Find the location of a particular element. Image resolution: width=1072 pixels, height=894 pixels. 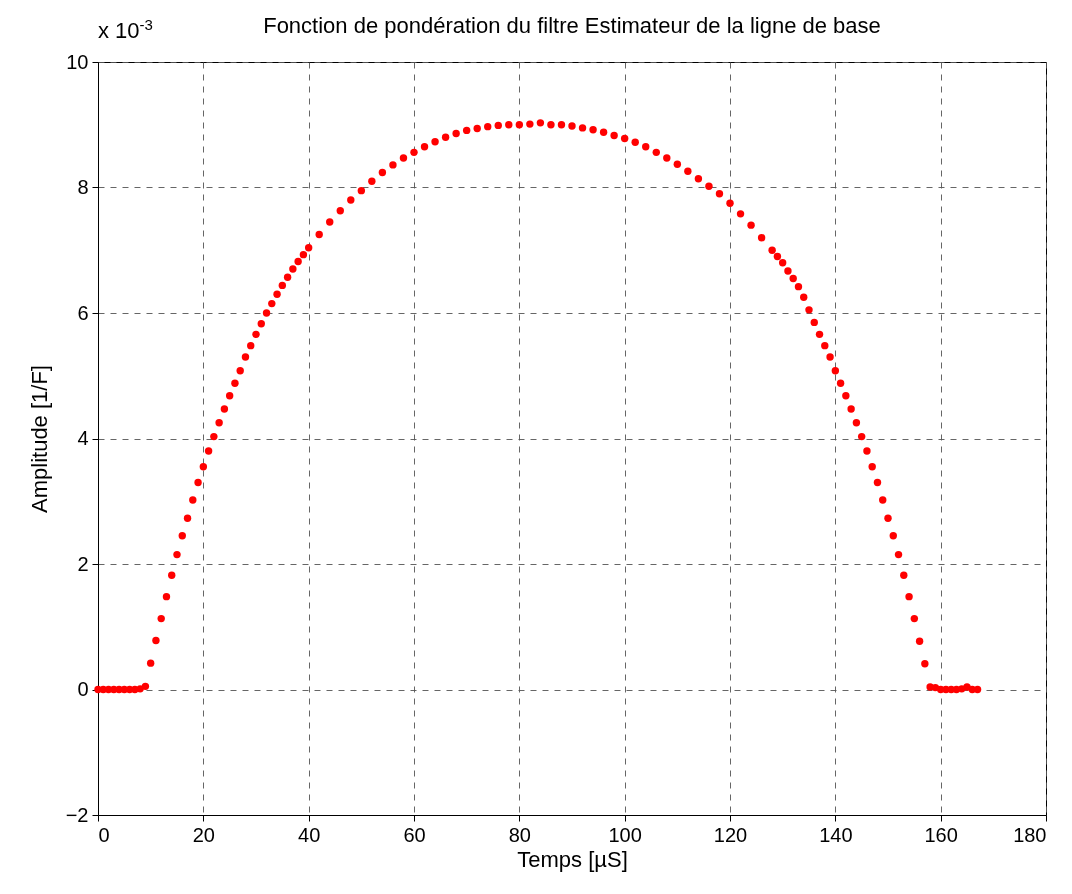

y-tick-label: −2 is located at coordinates (77, 814).